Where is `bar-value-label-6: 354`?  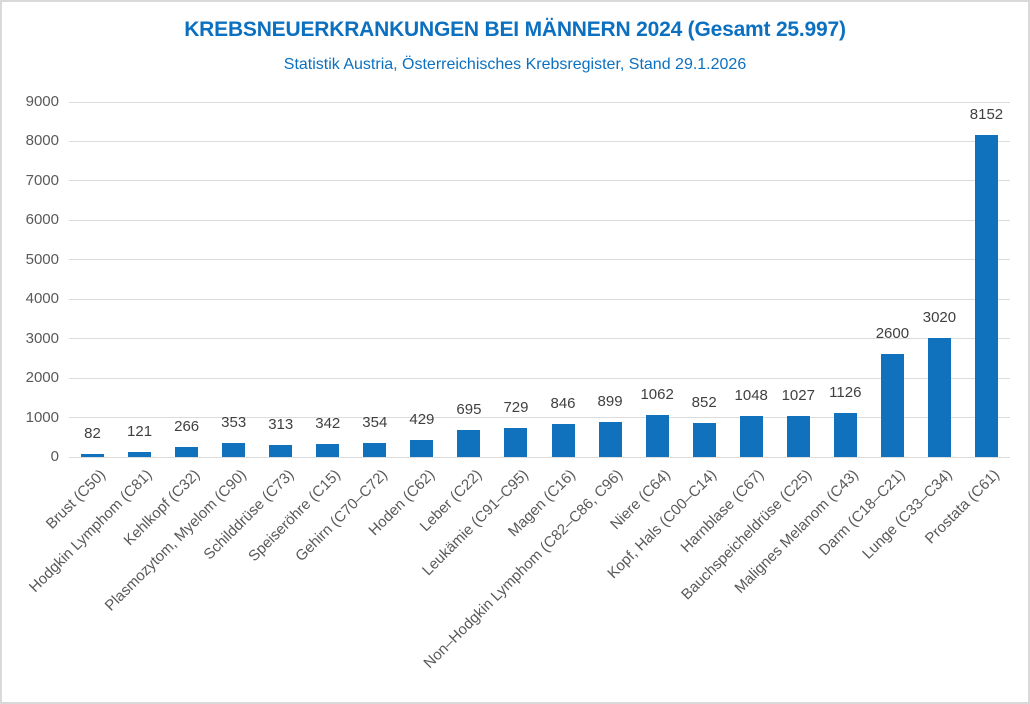 bar-value-label-6: 354 is located at coordinates (375, 423).